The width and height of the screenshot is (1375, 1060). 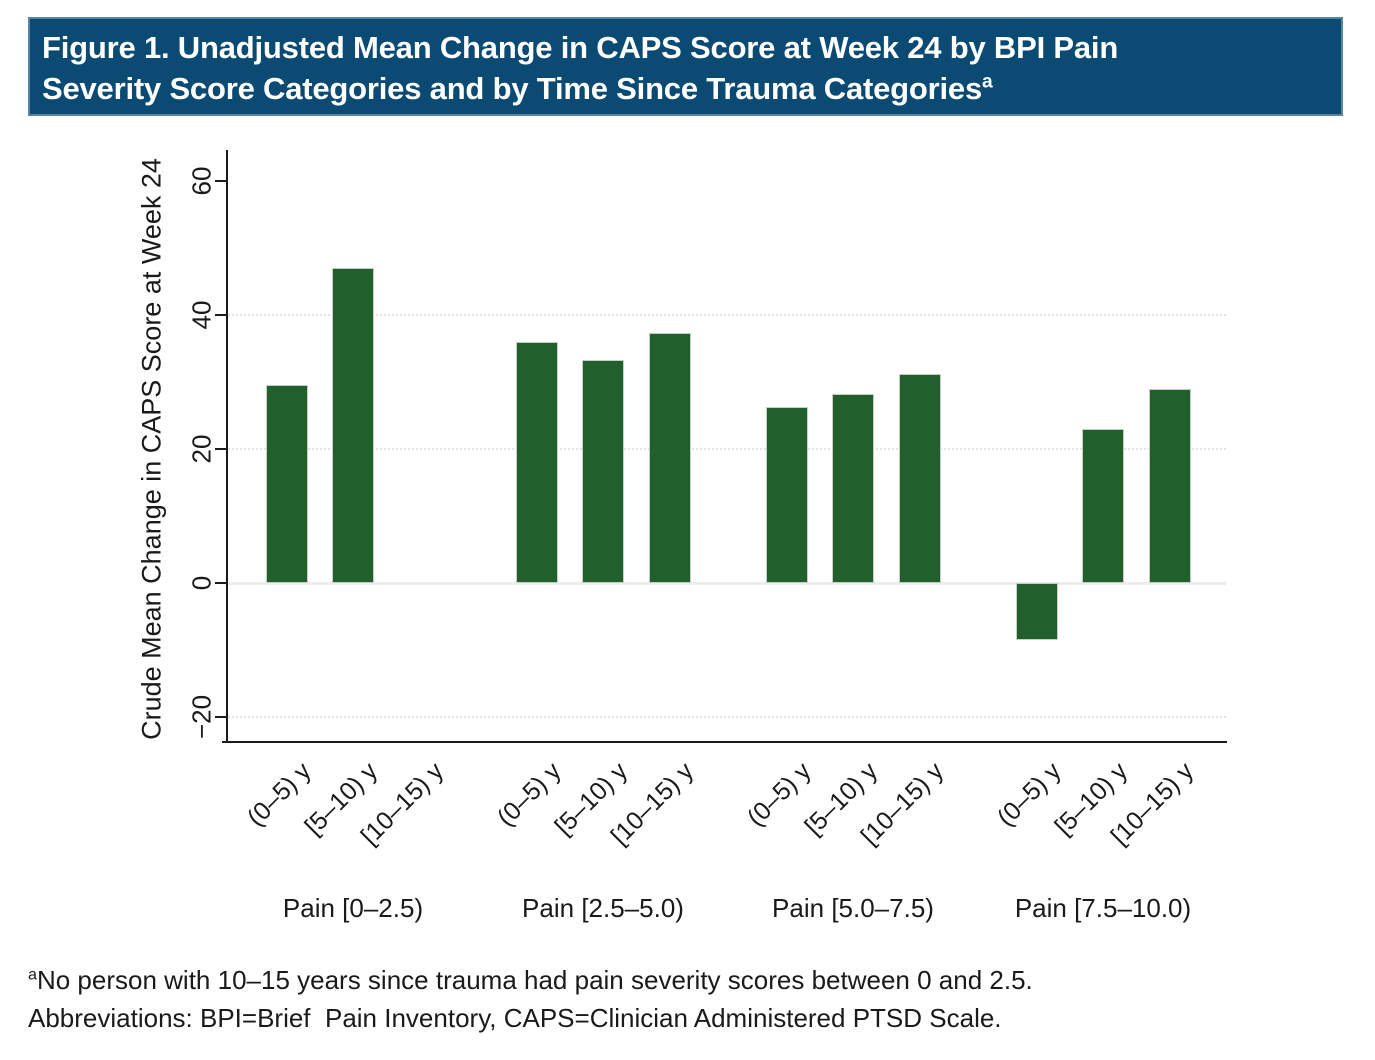 I want to click on x-axis-line, so click(x=724, y=742).